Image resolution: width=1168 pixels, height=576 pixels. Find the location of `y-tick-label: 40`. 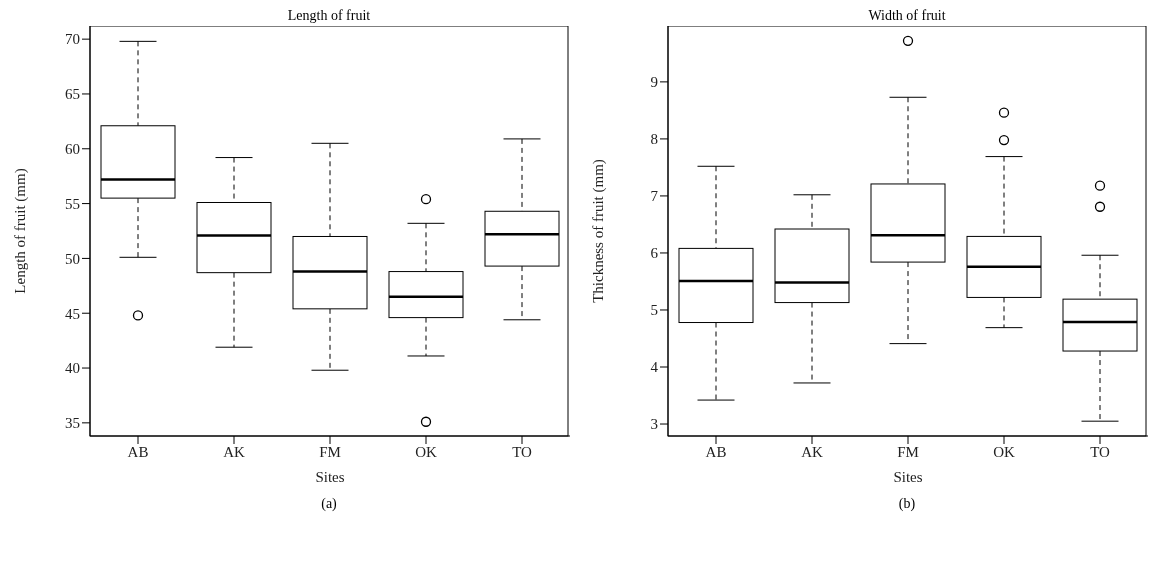

y-tick-label: 40 is located at coordinates (72, 368).